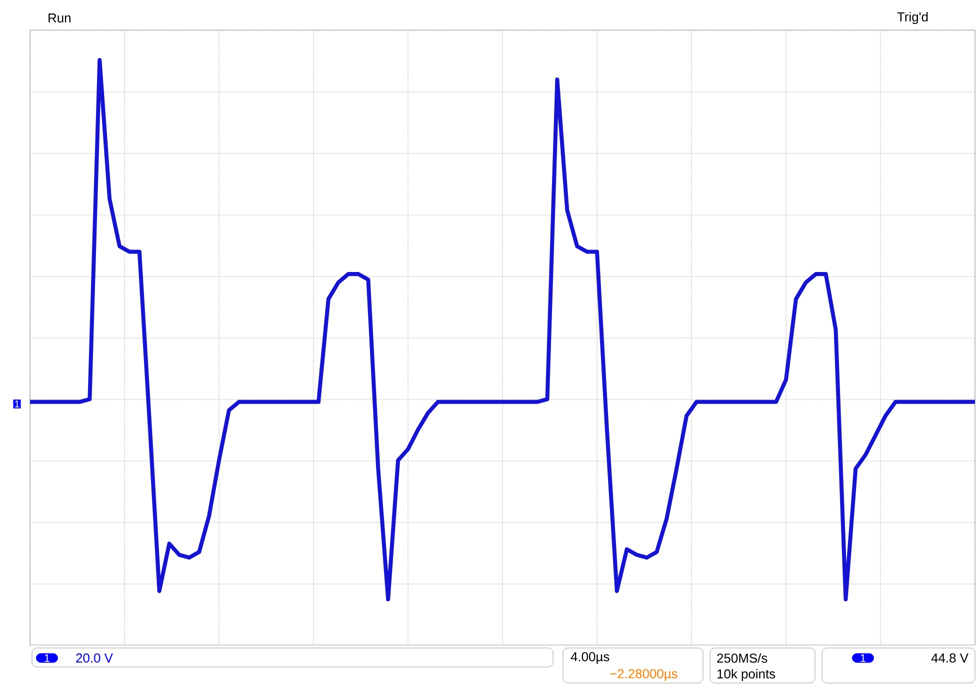 This screenshot has width=980, height=684. Describe the element at coordinates (747, 674) in the screenshot. I see `text: 10k points` at that location.